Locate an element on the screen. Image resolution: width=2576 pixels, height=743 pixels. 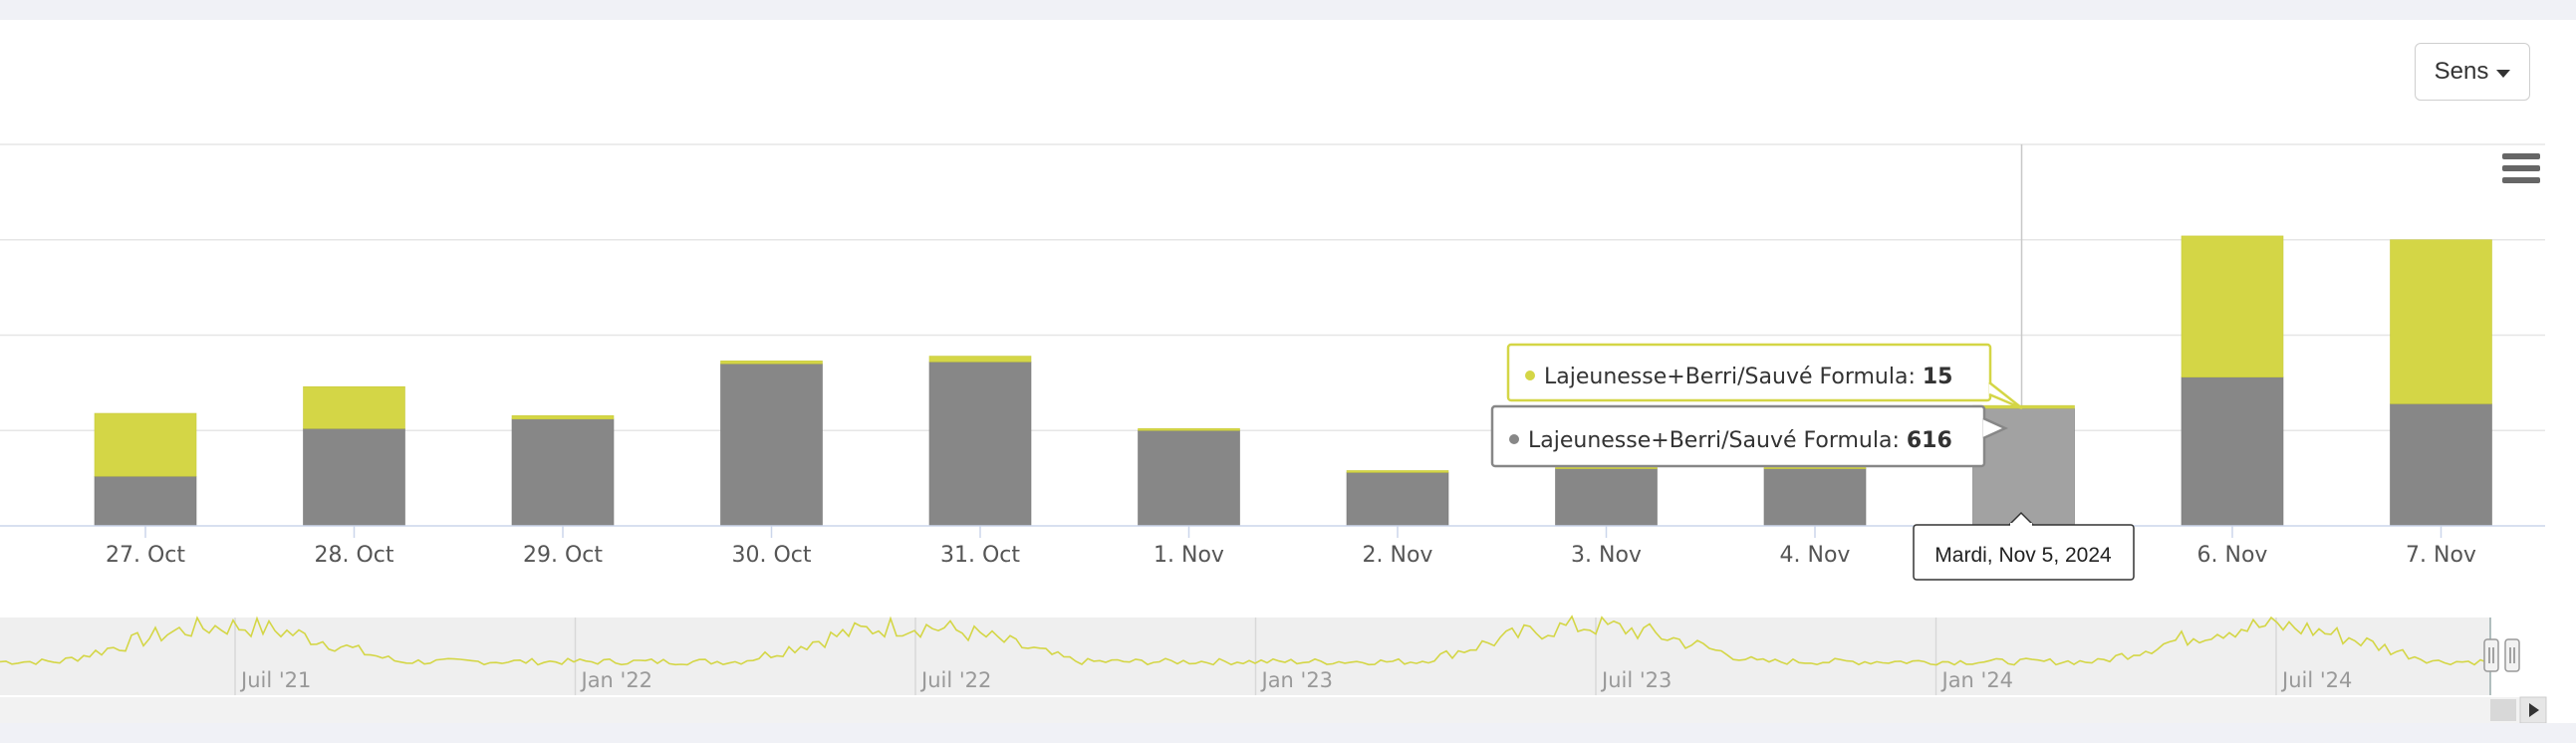
caret-down-icon is located at coordinates (2503, 73).